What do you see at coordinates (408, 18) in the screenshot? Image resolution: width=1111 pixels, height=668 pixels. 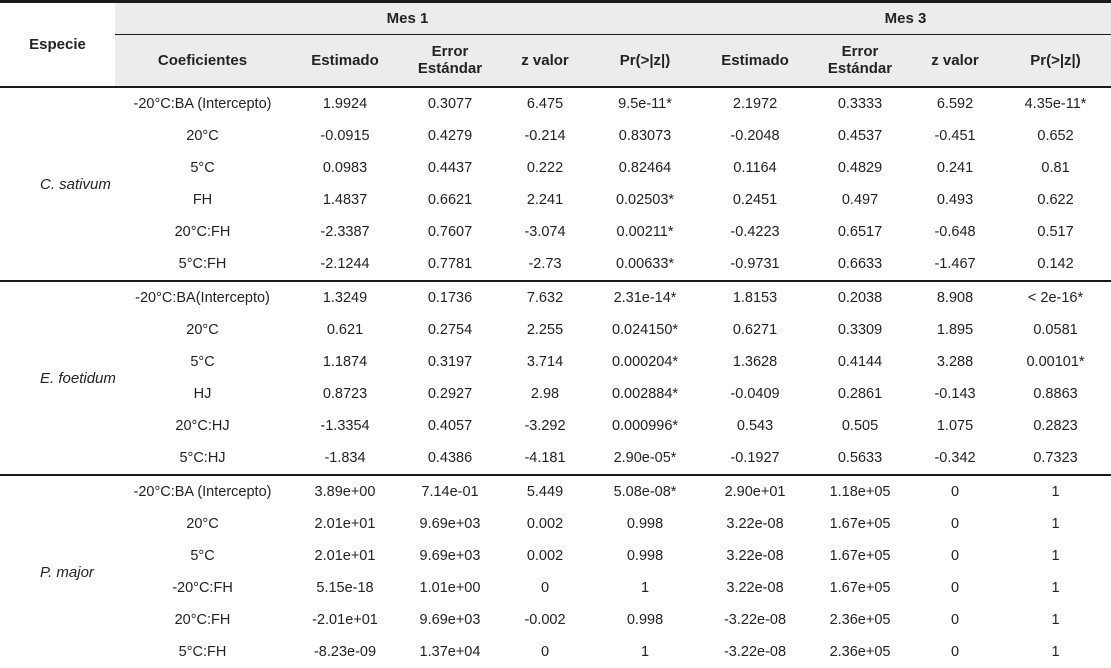 I see `group-header-mes1: Mes 1` at bounding box center [408, 18].